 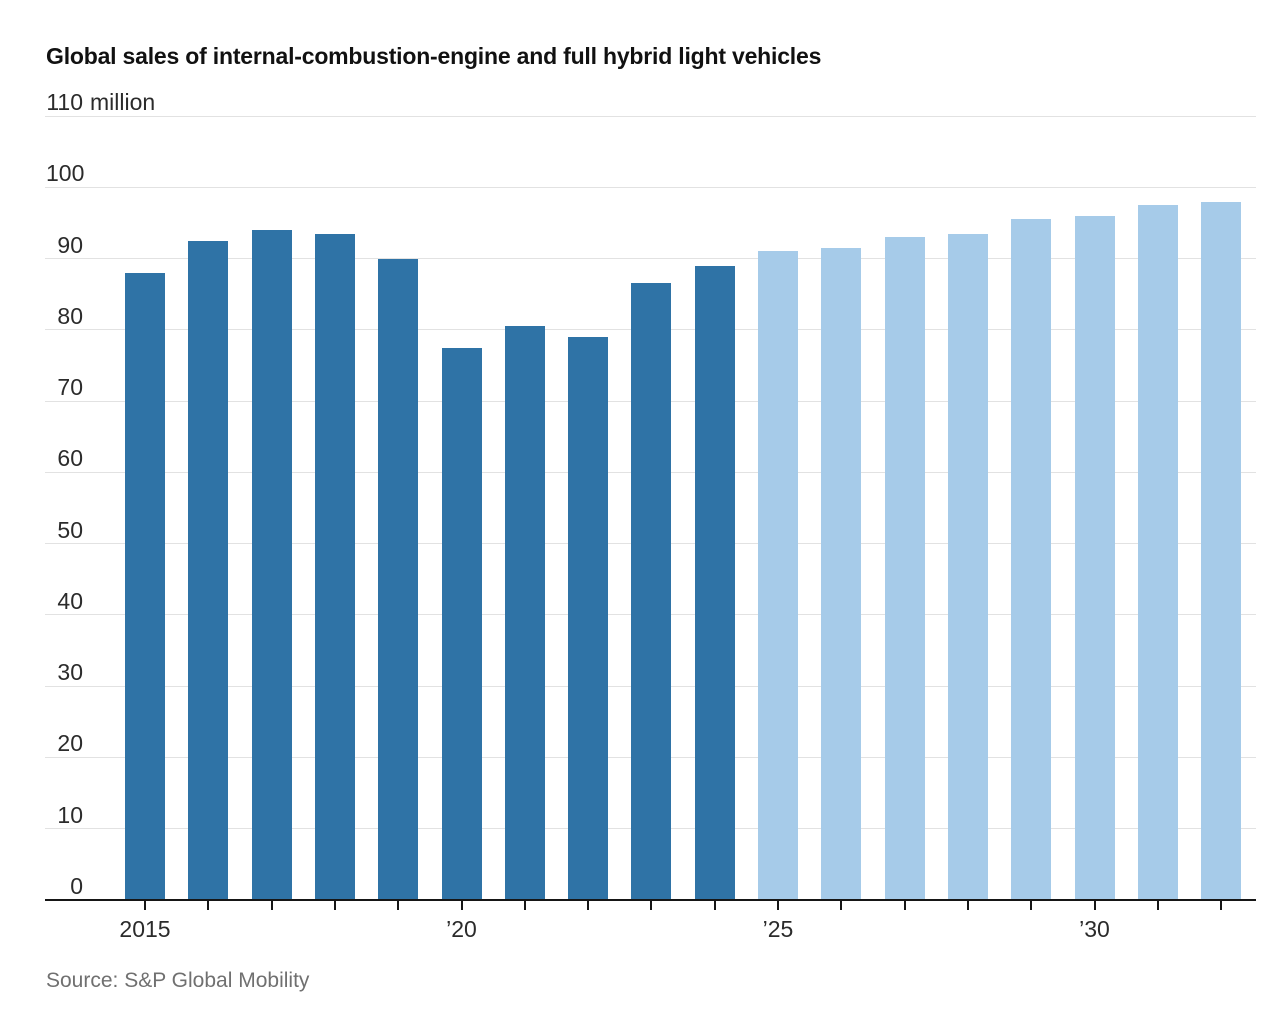 I want to click on bar-2017, so click(x=271, y=565).